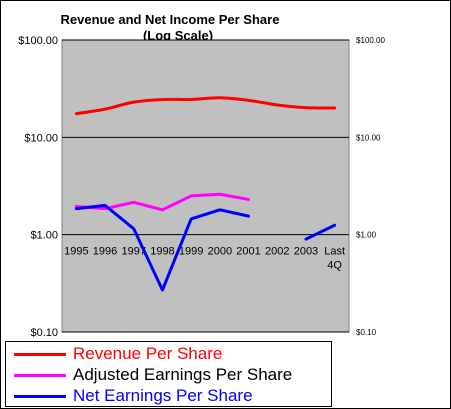 The image size is (451, 409). Describe the element at coordinates (205, 106) in the screenshot. I see `series-line-revenue-per-share` at that location.